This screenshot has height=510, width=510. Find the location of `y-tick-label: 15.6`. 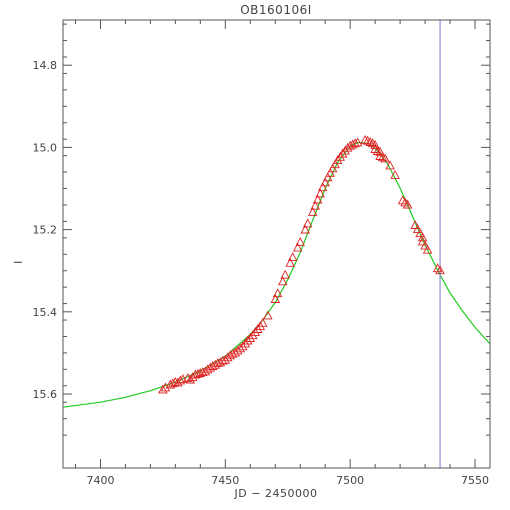

y-tick-label: 15.6 is located at coordinates (45, 394).